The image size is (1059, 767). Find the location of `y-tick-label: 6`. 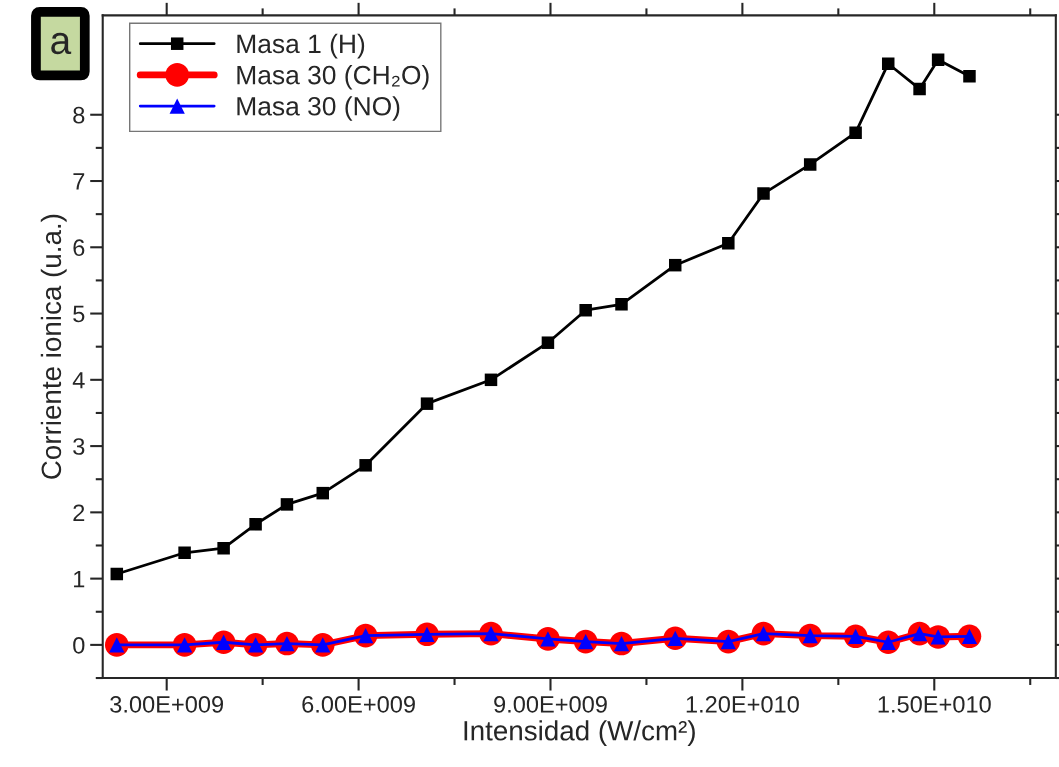

y-tick-label: 6 is located at coordinates (79, 248).